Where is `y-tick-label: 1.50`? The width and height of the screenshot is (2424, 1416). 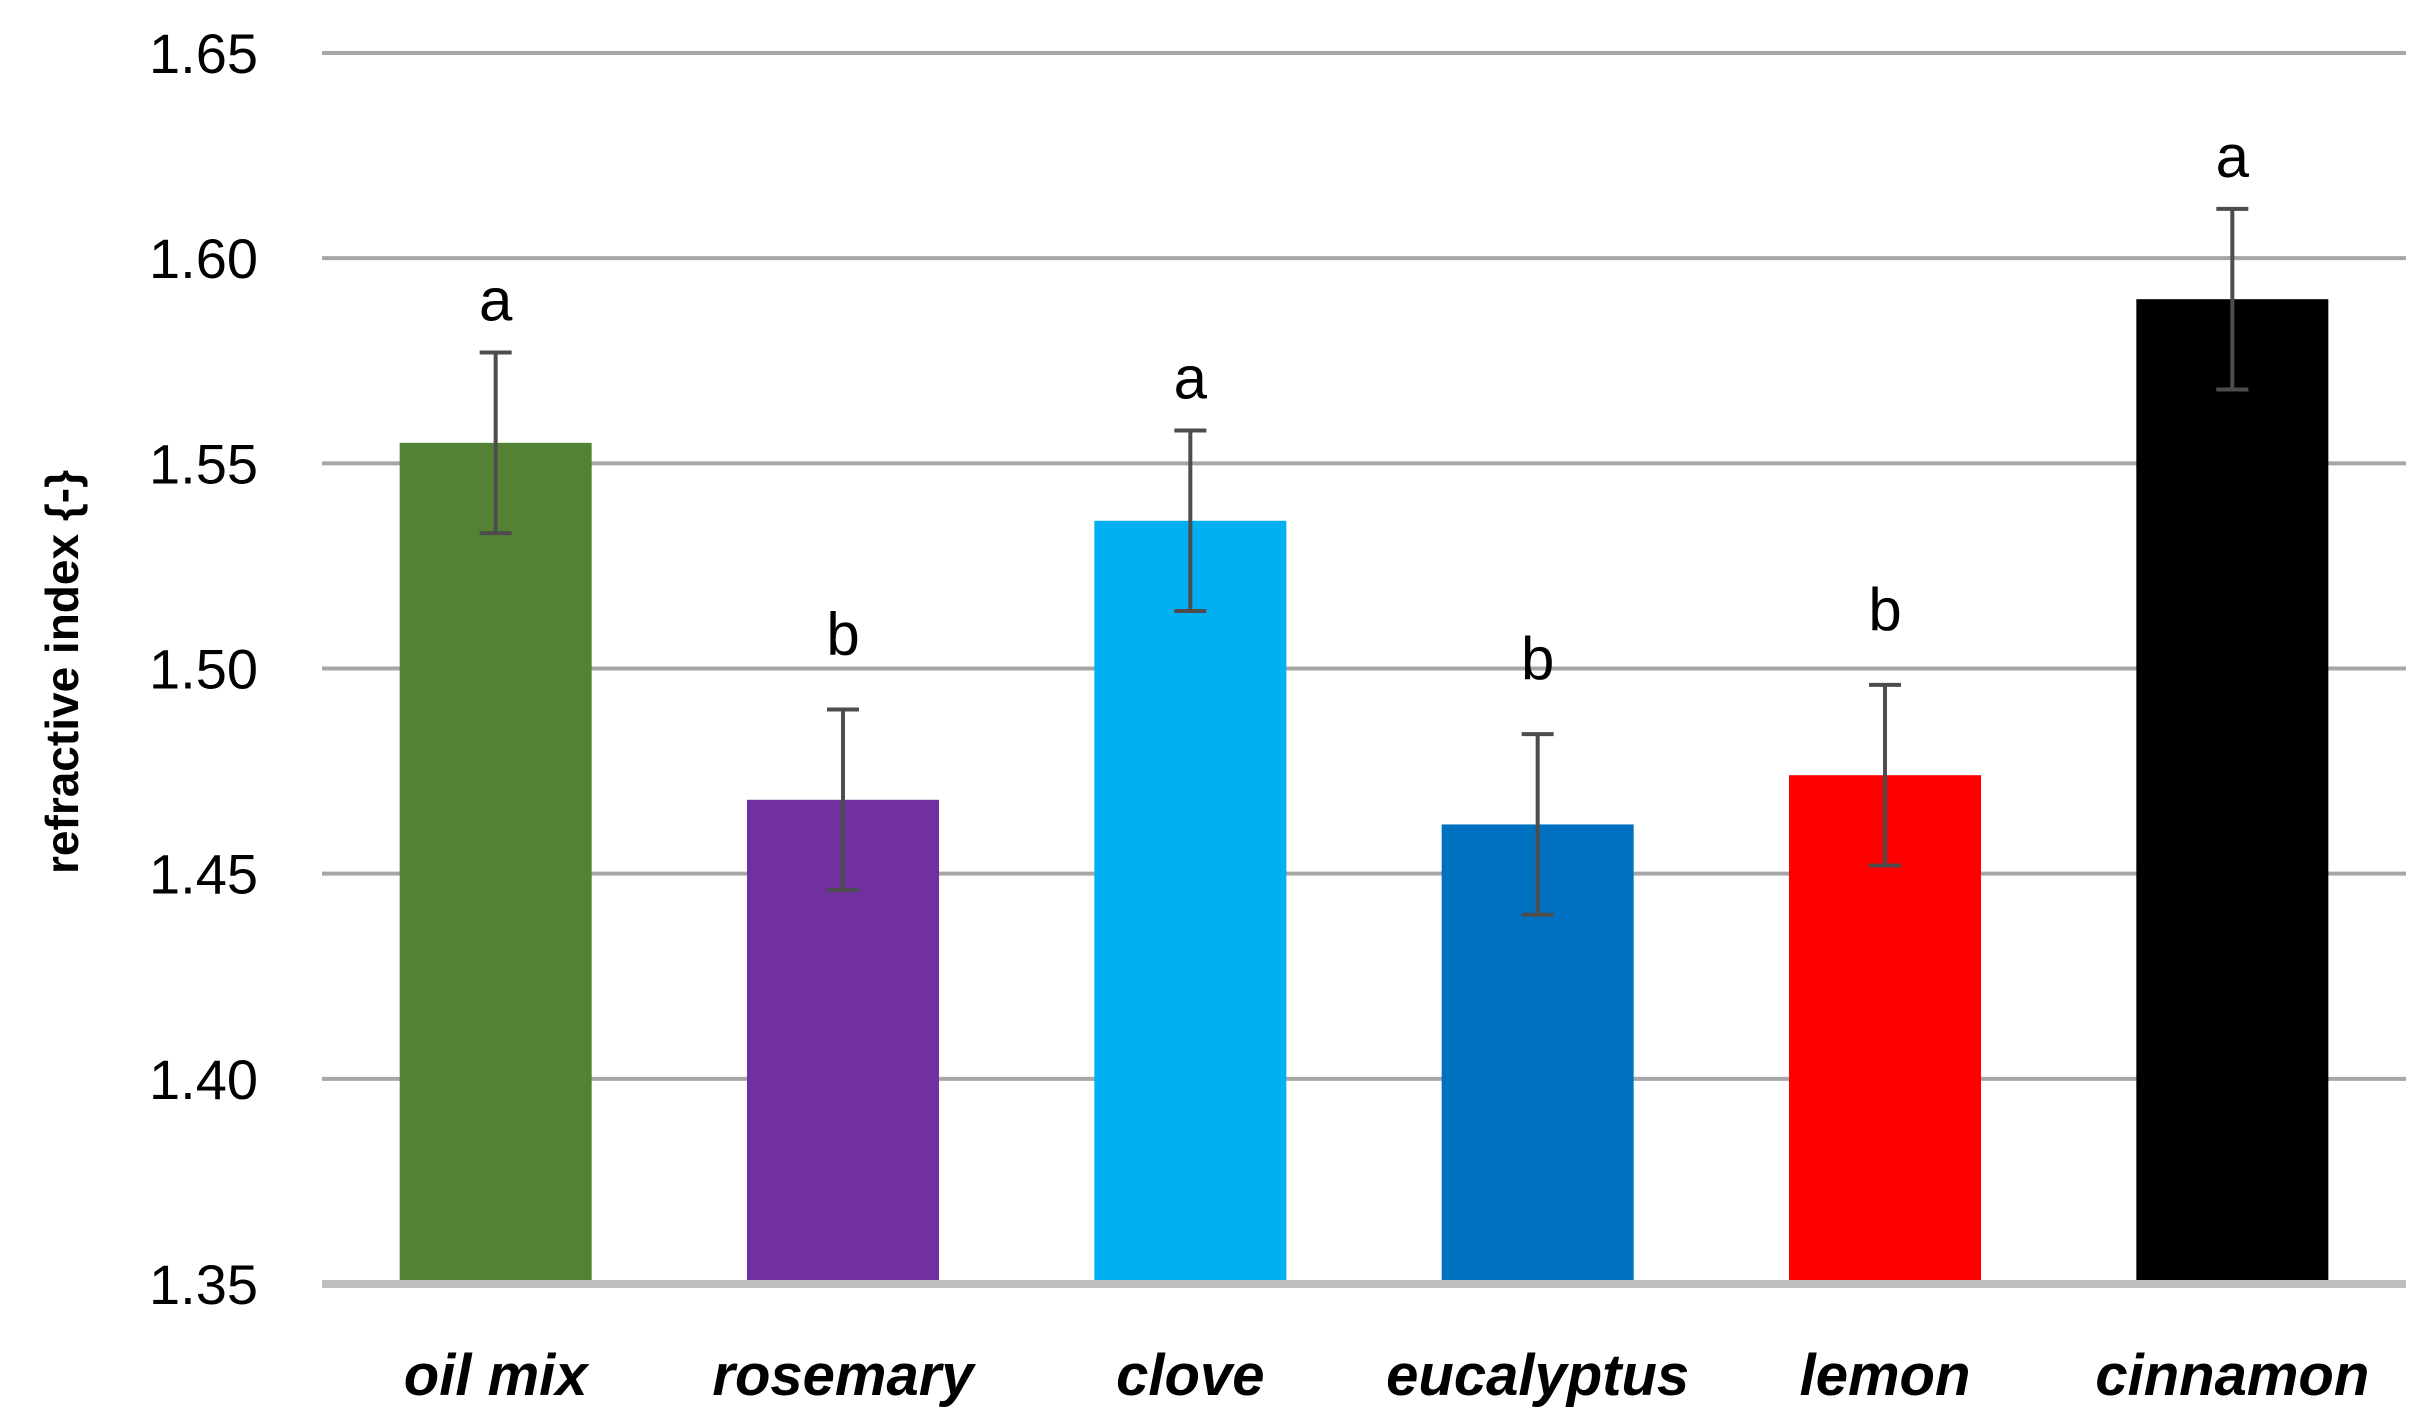 y-tick-label: 1.50 is located at coordinates (203, 669).